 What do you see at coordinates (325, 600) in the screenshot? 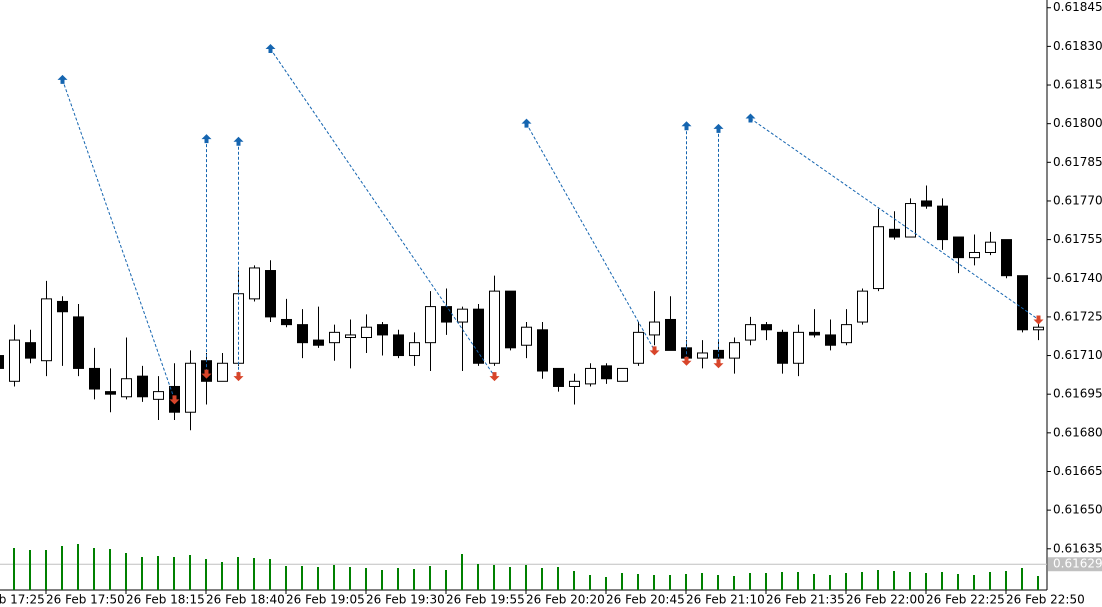
I see `x-tick-label: 26 Feb 19:05` at bounding box center [325, 600].